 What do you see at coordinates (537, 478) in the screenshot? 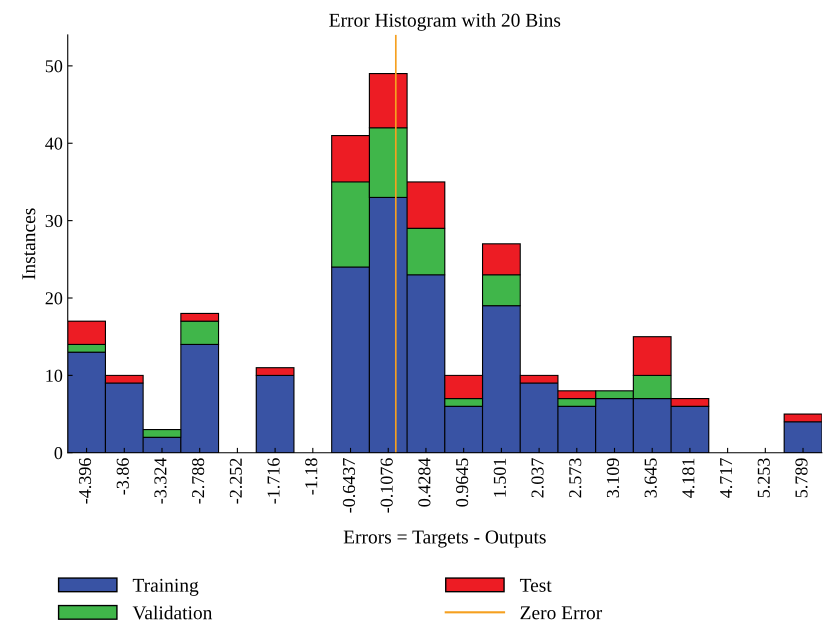
I see `x-tick-label: 2.037` at bounding box center [537, 478].